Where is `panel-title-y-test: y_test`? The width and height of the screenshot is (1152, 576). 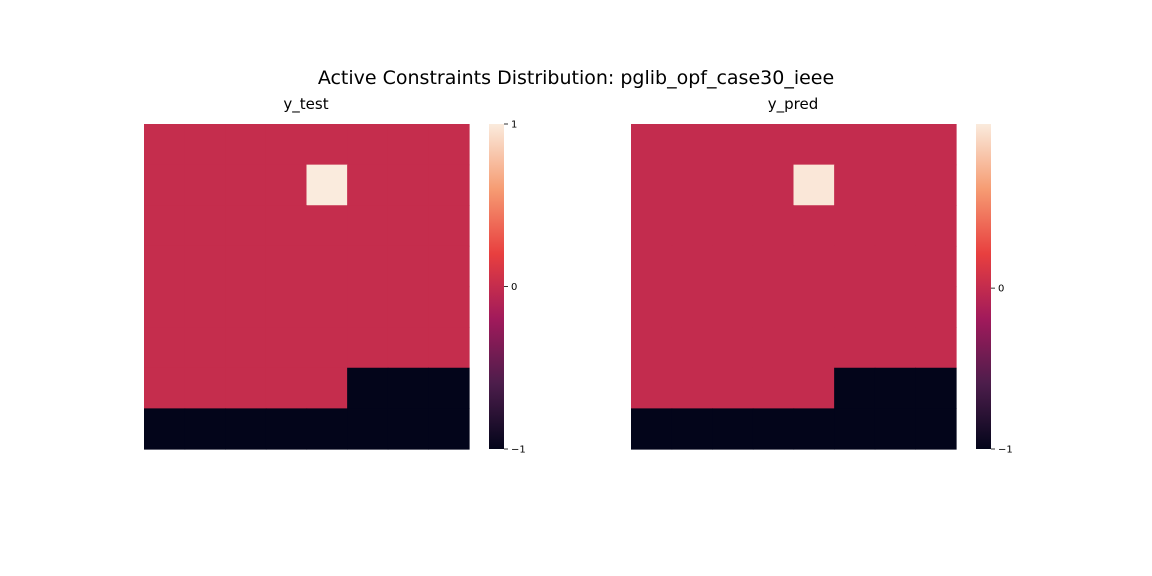 panel-title-y-test: y_test is located at coordinates (305, 104).